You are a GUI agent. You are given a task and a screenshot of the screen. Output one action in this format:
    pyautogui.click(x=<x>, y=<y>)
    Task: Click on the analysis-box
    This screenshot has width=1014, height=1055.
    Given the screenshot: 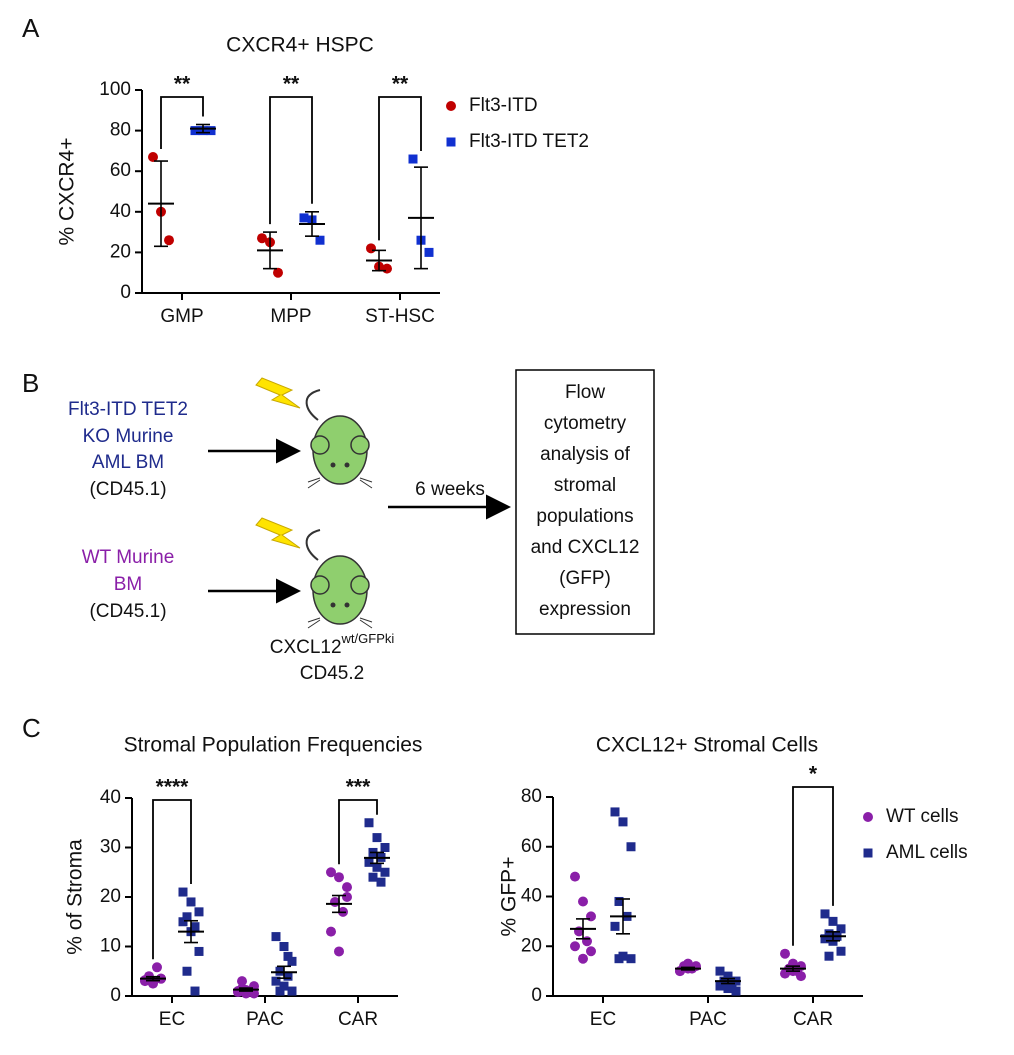 What is the action you would take?
    pyautogui.click(x=585, y=502)
    